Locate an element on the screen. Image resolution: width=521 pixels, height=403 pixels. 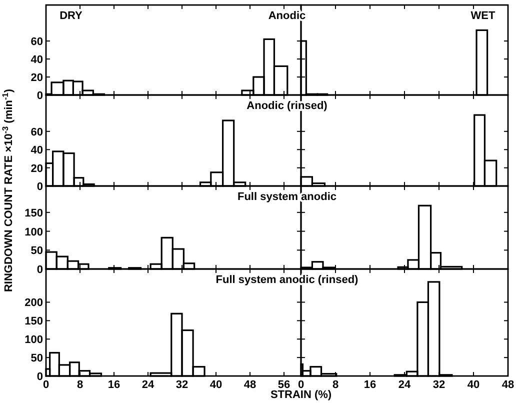
annotation: WET is located at coordinates (483, 16).